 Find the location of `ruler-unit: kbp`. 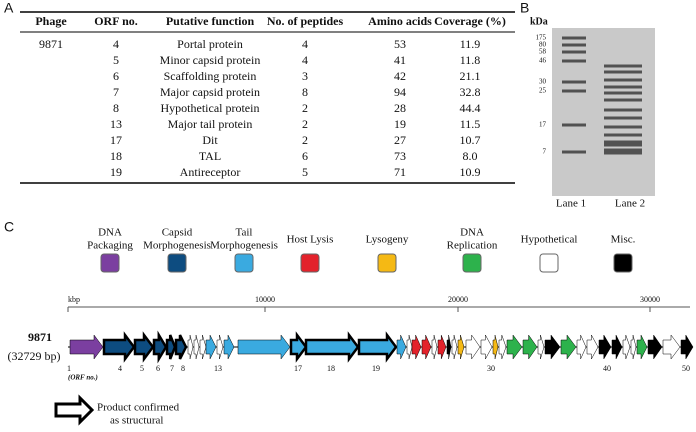

ruler-unit: kbp is located at coordinates (74, 299).